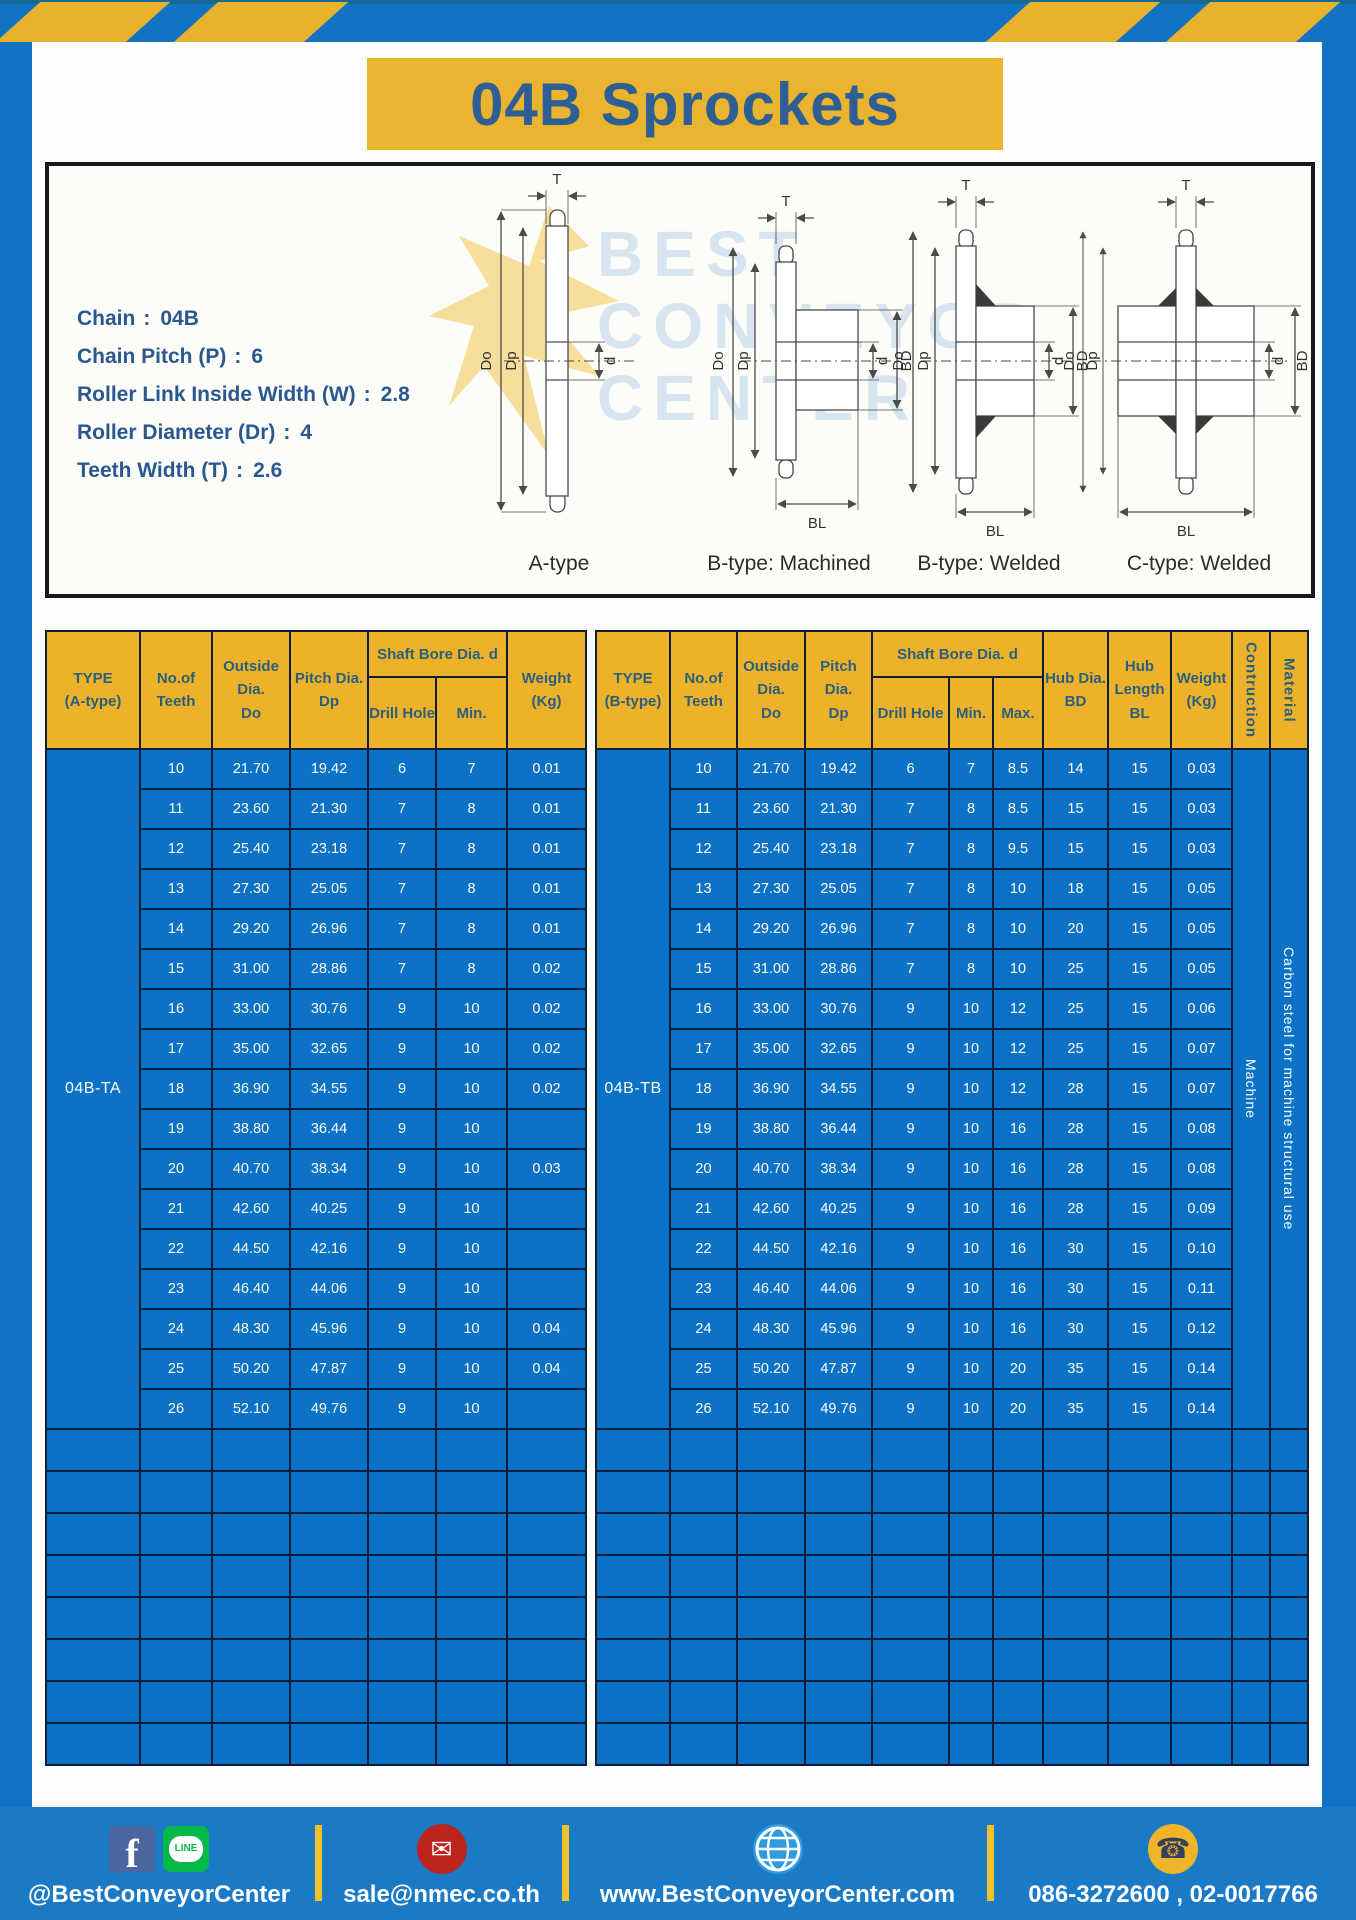 This screenshot has width=1356, height=1920. What do you see at coordinates (952, 1009) in the screenshot?
I see `table-row: 16 33.00 30.76 9 10 12 25 15 0.06` at bounding box center [952, 1009].